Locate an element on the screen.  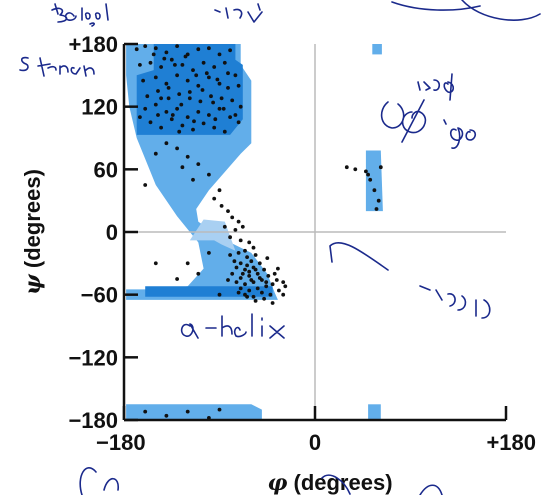
x-axis-label: φ (degrees) is located at coordinates (329, 482).